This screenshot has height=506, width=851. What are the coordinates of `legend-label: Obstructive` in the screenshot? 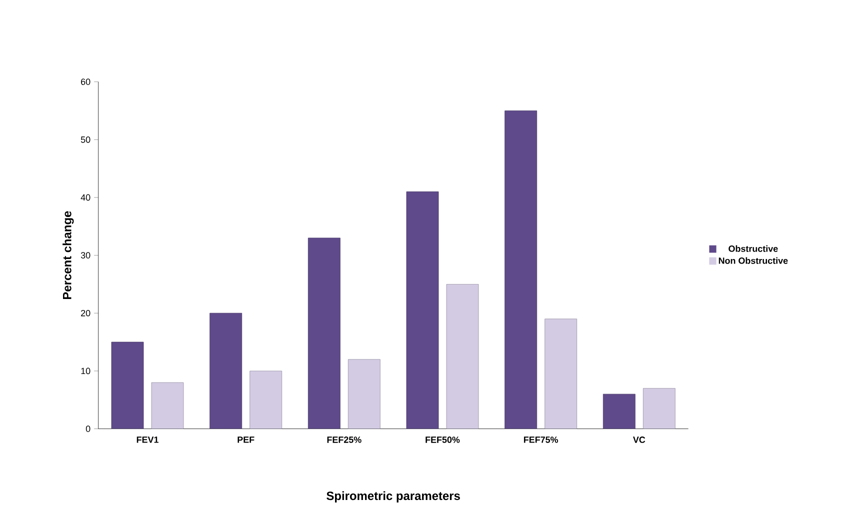 It's located at (753, 248).